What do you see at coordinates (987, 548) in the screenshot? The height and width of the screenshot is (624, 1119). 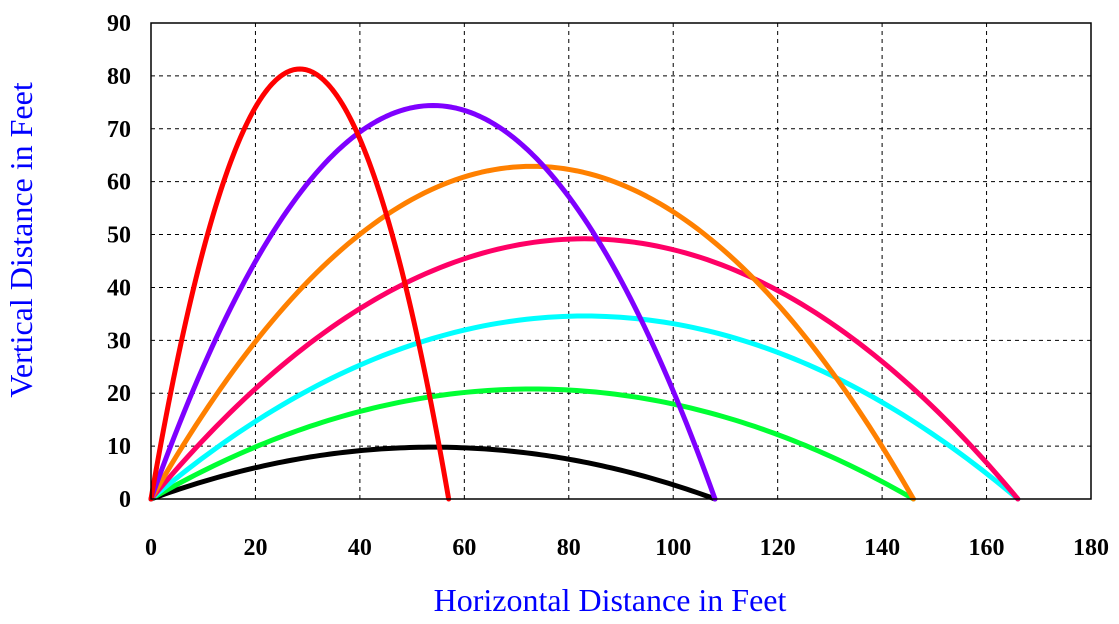 I see `x-tick-label: 160` at bounding box center [987, 548].